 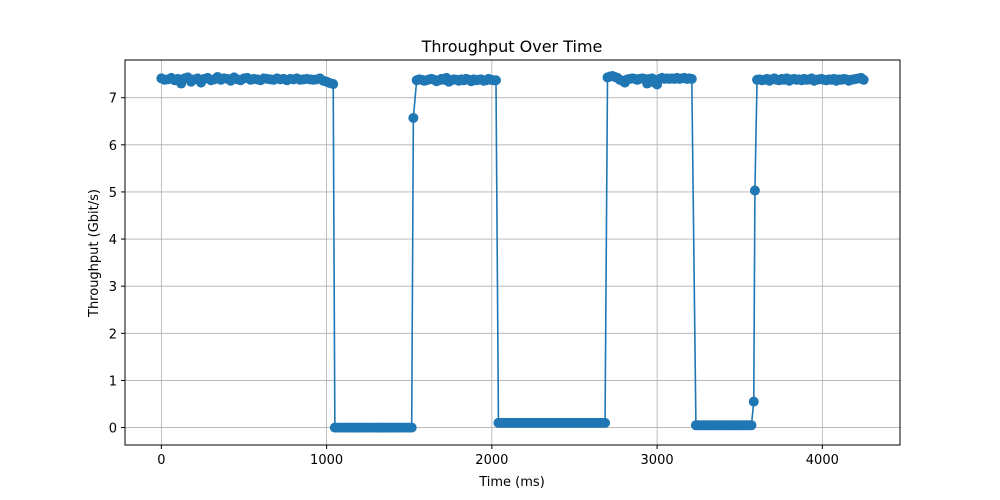 What do you see at coordinates (113, 193) in the screenshot?
I see `y-tick-label: 5` at bounding box center [113, 193].